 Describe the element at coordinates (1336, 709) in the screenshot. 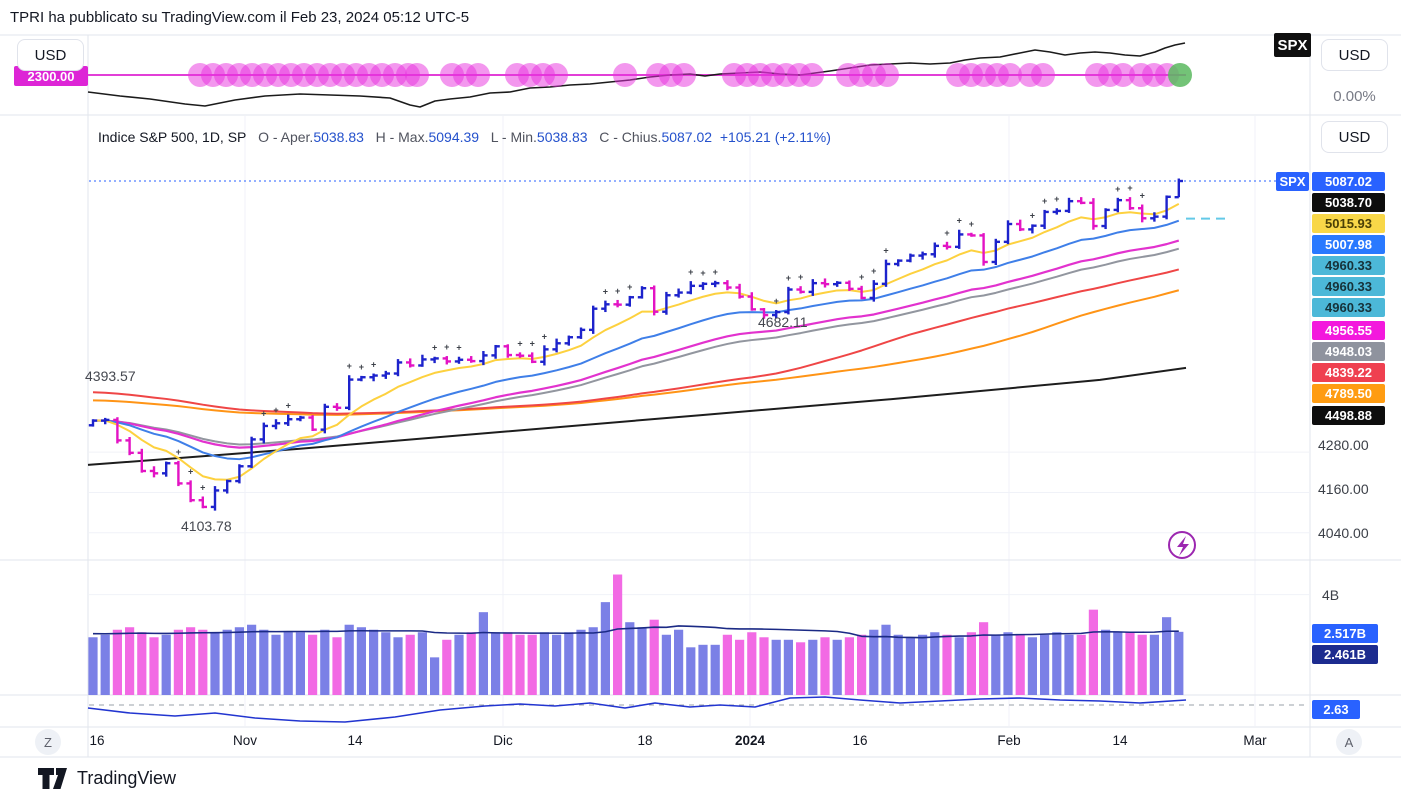

I see `sub-indicator-chip: 2.63` at that location.